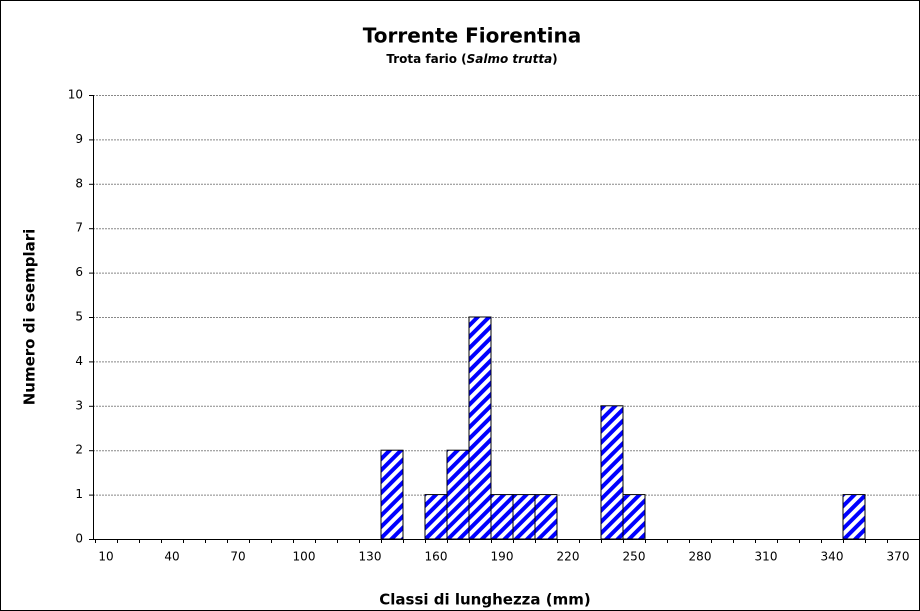 This screenshot has width=920, height=611. I want to click on x-tick-label: 250, so click(634, 557).